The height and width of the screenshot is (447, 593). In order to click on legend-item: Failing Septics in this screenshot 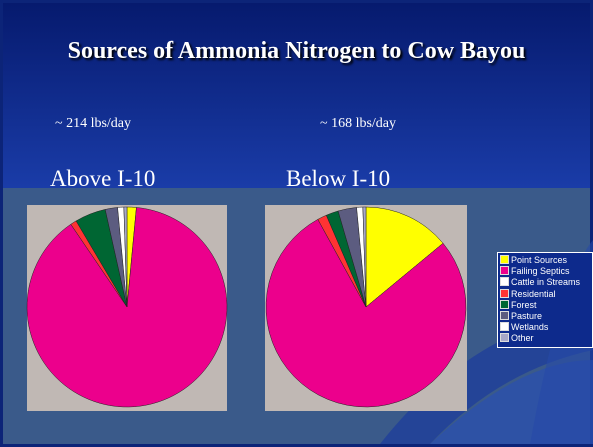, I will do `click(546, 271)`.